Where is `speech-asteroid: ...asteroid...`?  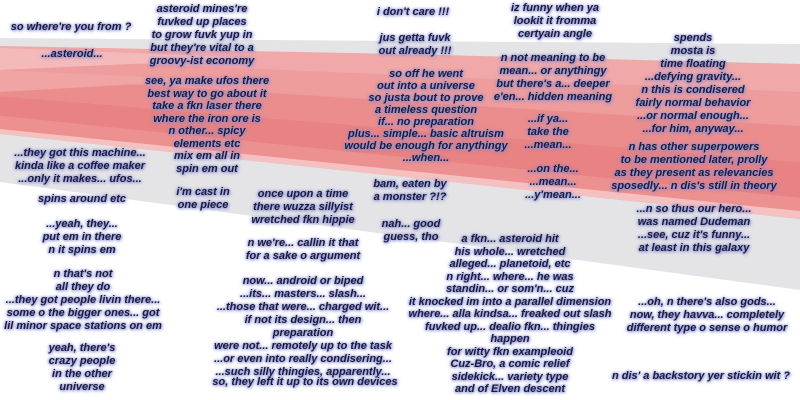
speech-asteroid: ...asteroid... is located at coordinates (72, 54).